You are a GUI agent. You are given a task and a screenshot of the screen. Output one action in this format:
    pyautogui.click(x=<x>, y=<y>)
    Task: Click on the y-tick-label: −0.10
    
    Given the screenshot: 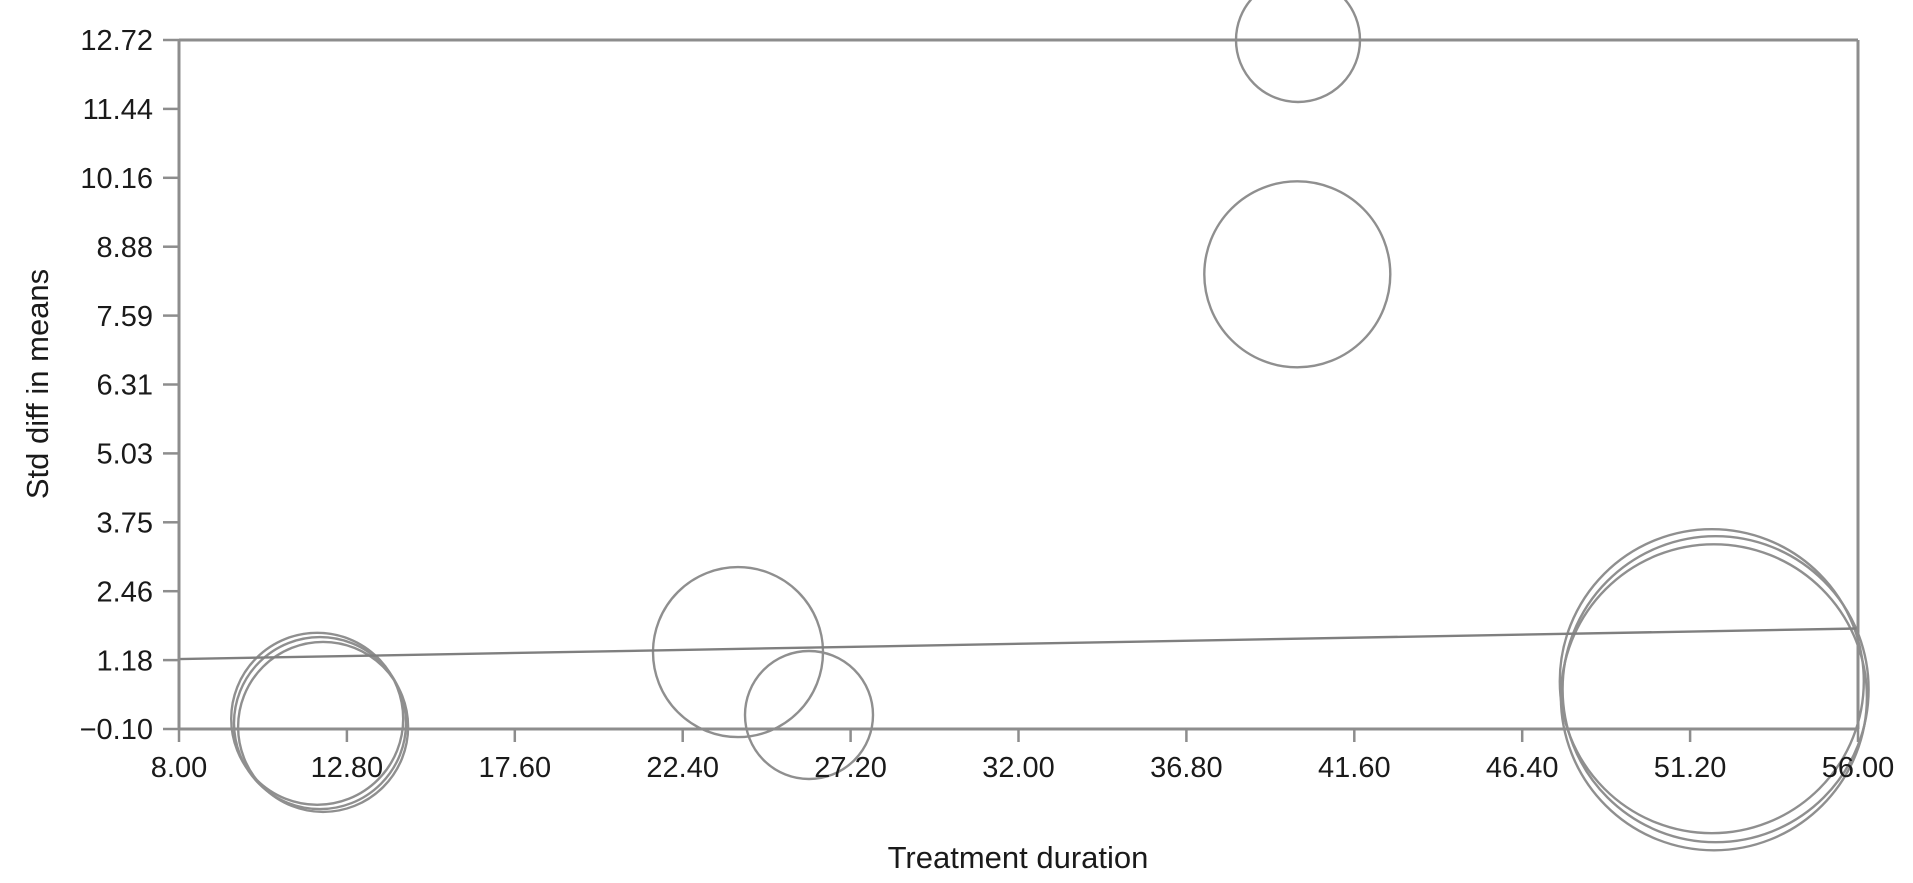 What is the action you would take?
    pyautogui.click(x=116, y=730)
    